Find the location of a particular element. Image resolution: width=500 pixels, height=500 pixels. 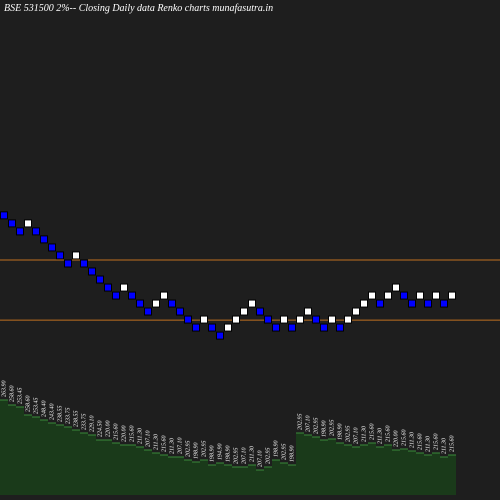

brick-label: 243.40 is located at coordinates (51, 412).